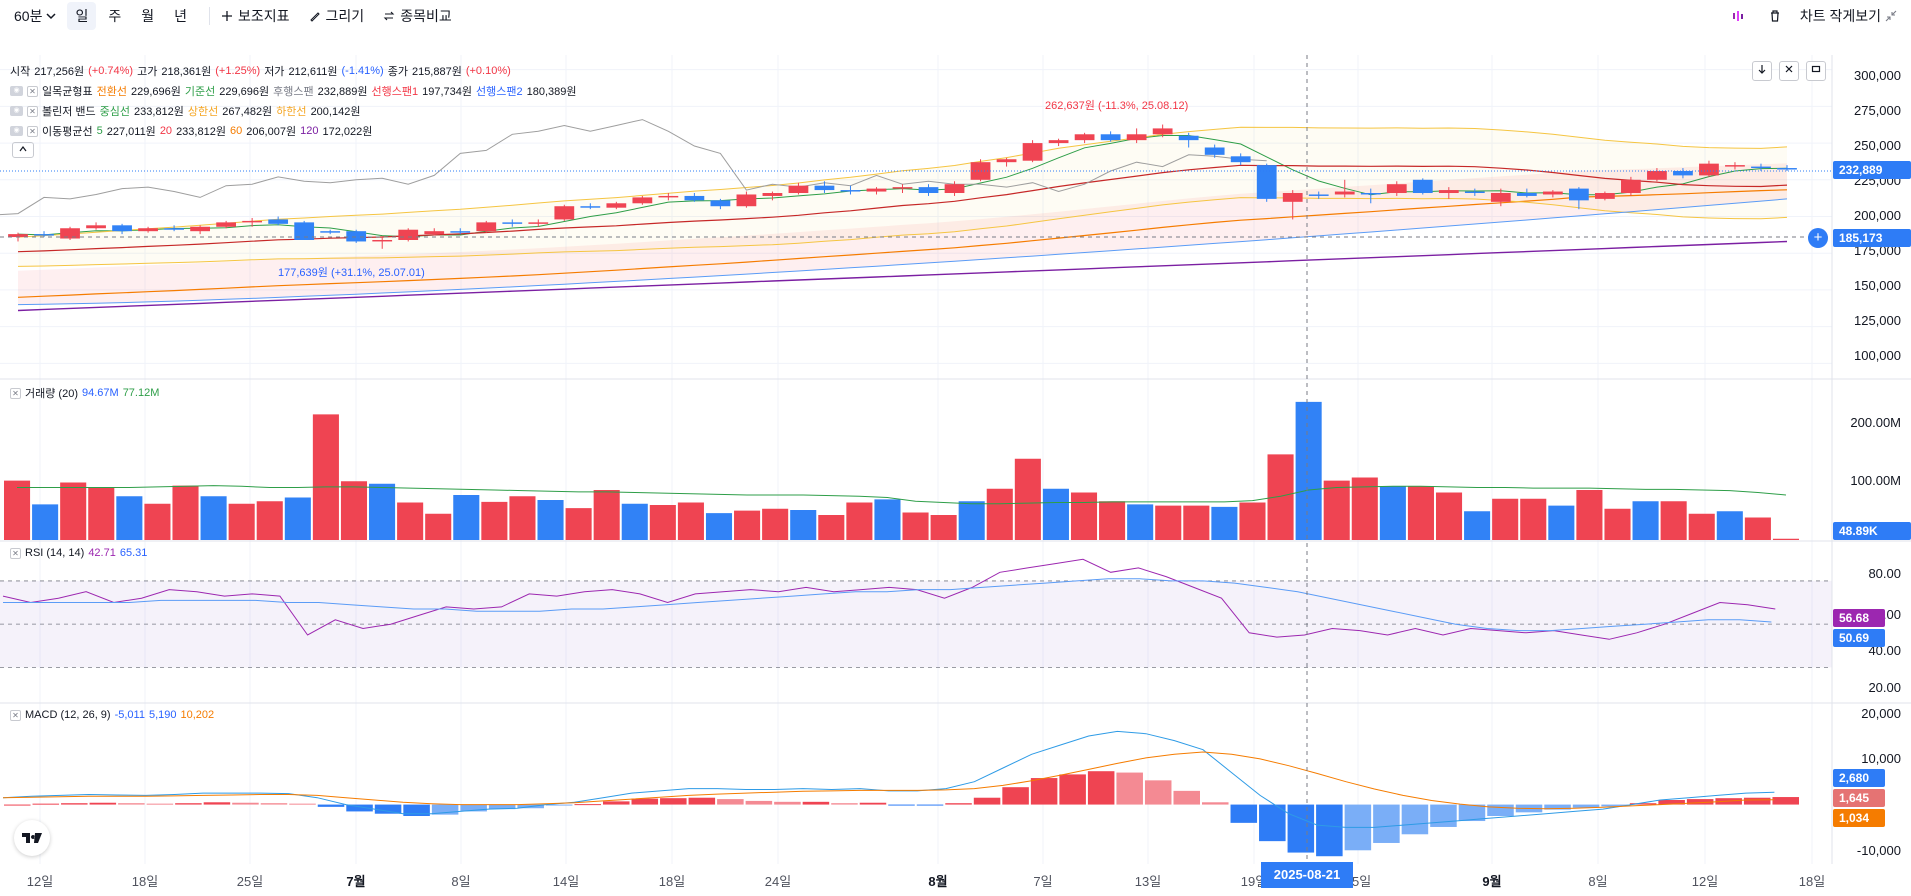  I want to click on price-axis-label: 100,000, so click(1877, 355).